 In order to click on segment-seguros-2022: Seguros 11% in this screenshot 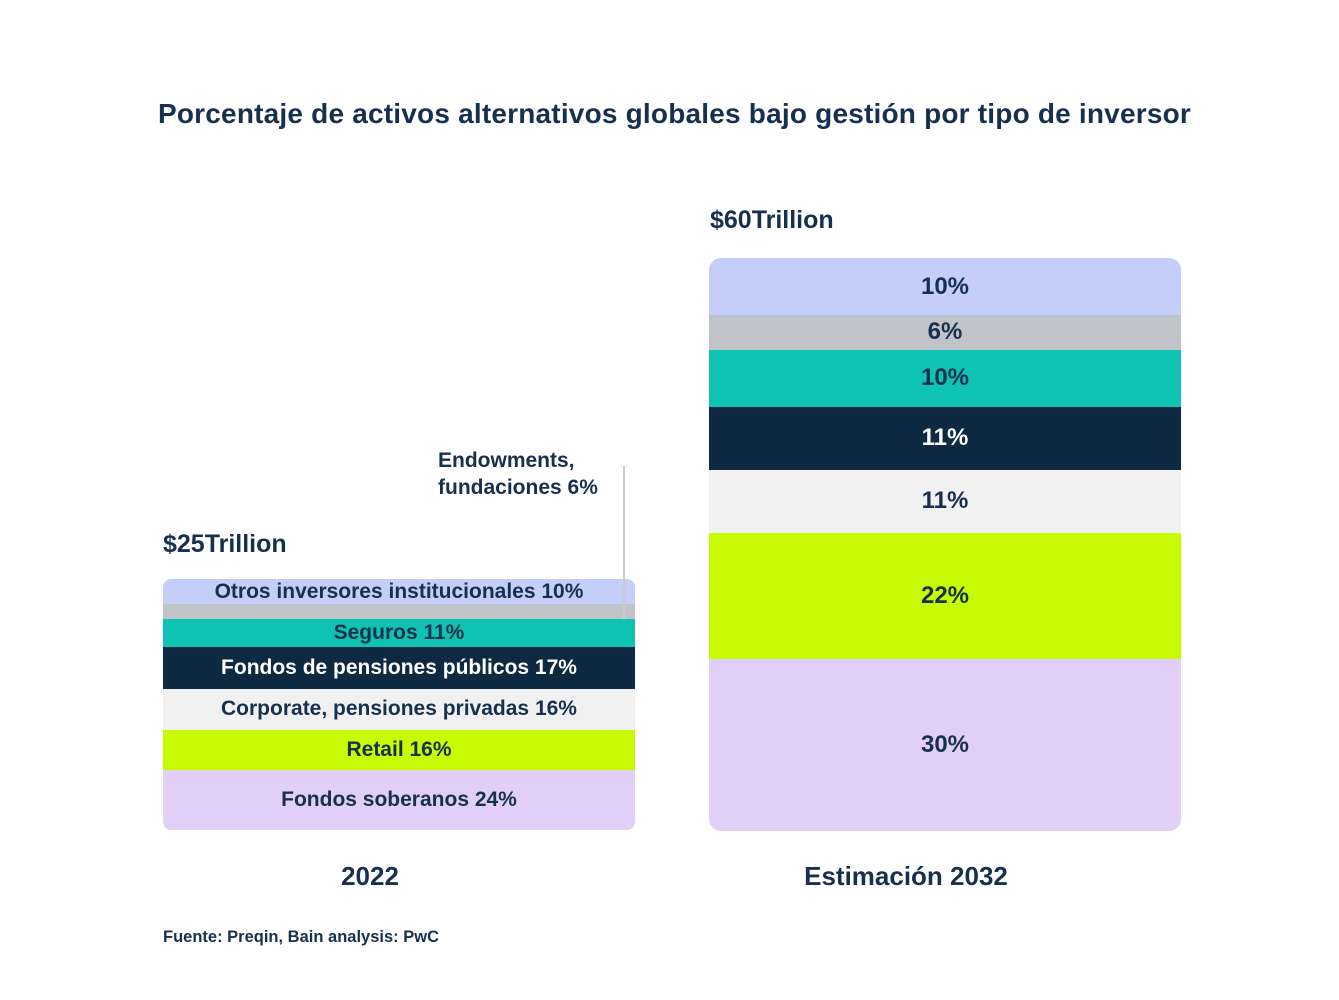, I will do `click(399, 633)`.